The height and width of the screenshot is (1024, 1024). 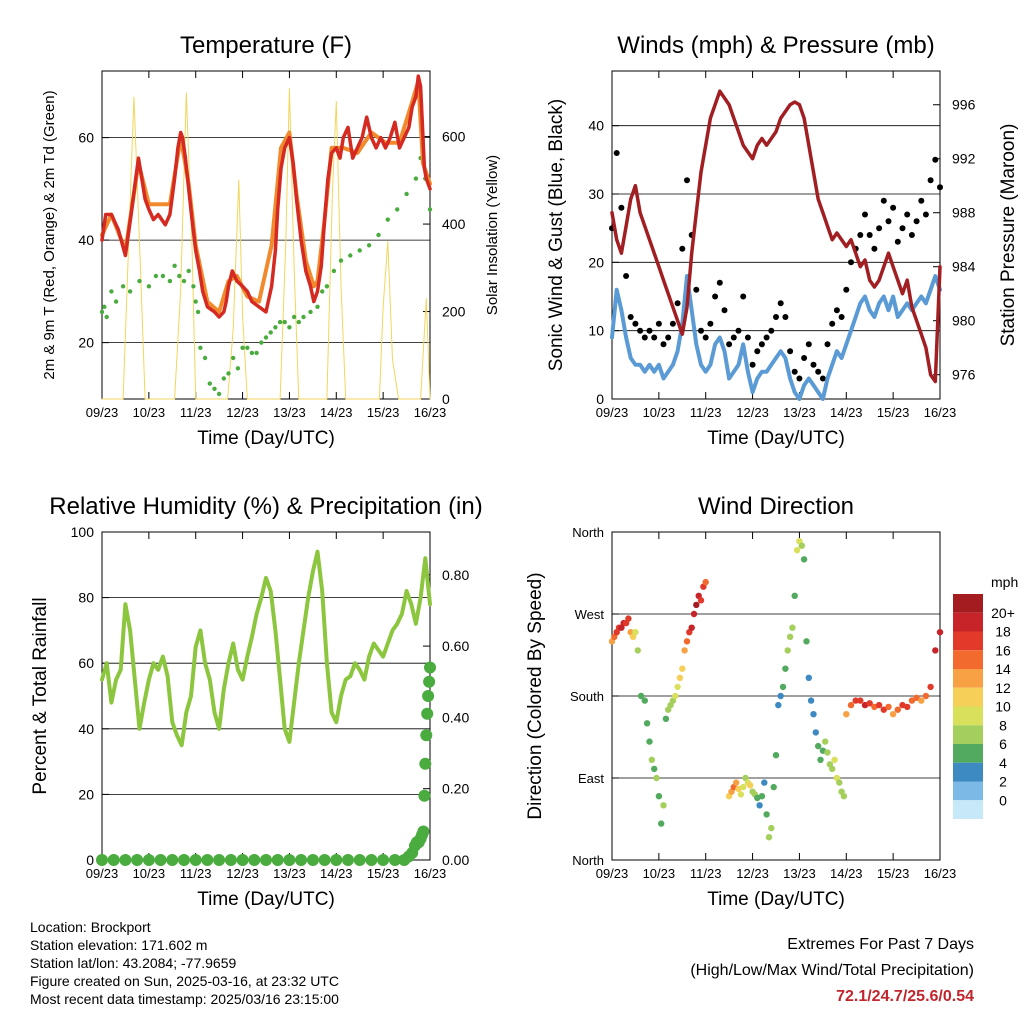 I want to click on y-right-tick-label: 0.00, so click(x=455, y=860).